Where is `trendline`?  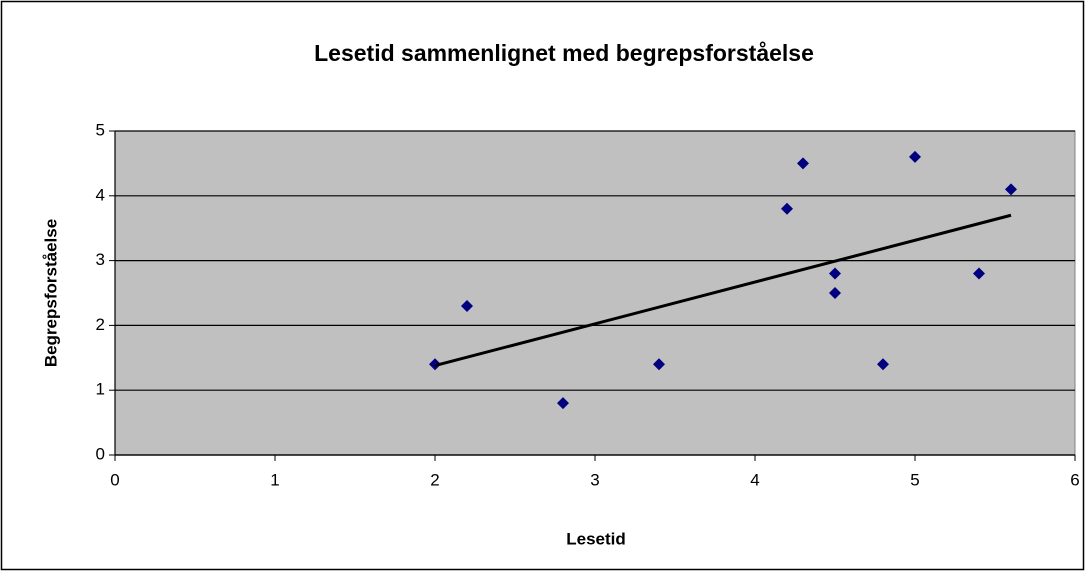
trendline is located at coordinates (723, 290).